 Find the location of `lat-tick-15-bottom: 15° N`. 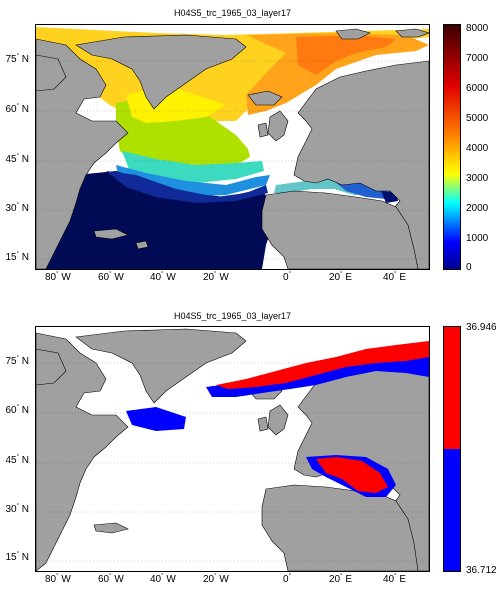

lat-tick-15-bottom: 15° N is located at coordinates (17, 557).